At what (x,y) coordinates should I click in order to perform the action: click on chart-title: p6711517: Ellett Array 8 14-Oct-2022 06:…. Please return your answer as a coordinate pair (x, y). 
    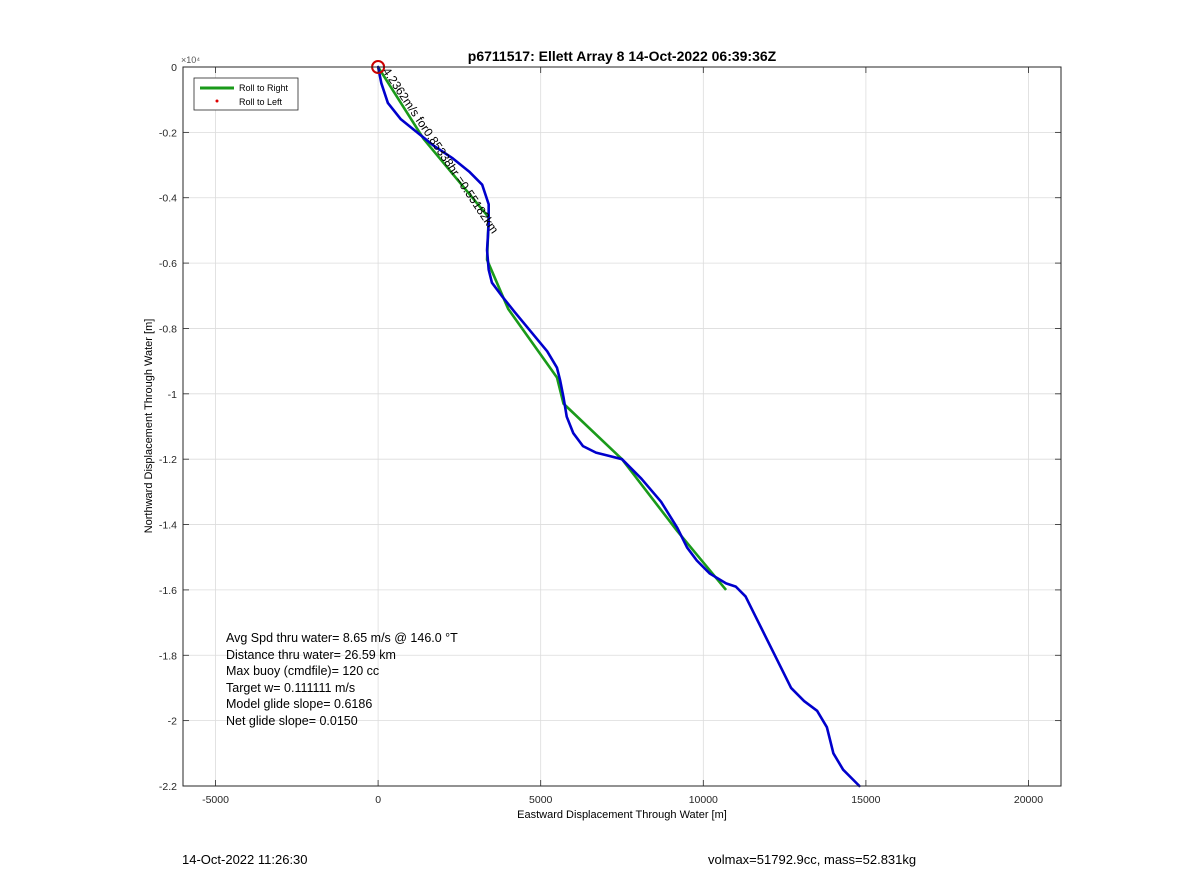
    Looking at the image, I should click on (622, 56).